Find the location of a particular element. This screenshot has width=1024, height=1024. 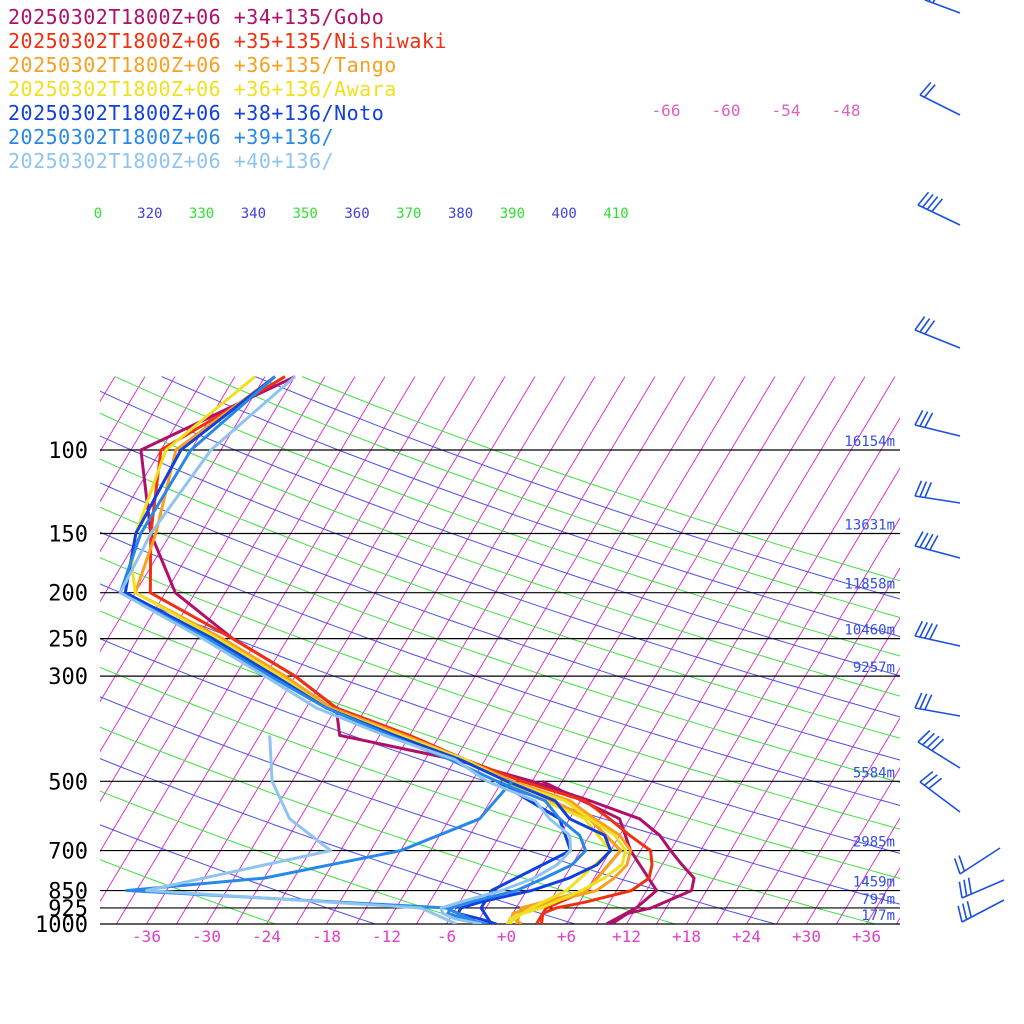

theta-label: 340 is located at coordinates (253, 214).